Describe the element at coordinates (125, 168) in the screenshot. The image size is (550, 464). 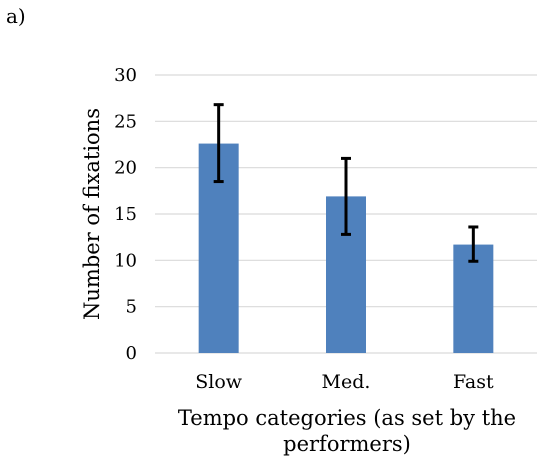
I see `y-tick-label: 20` at that location.